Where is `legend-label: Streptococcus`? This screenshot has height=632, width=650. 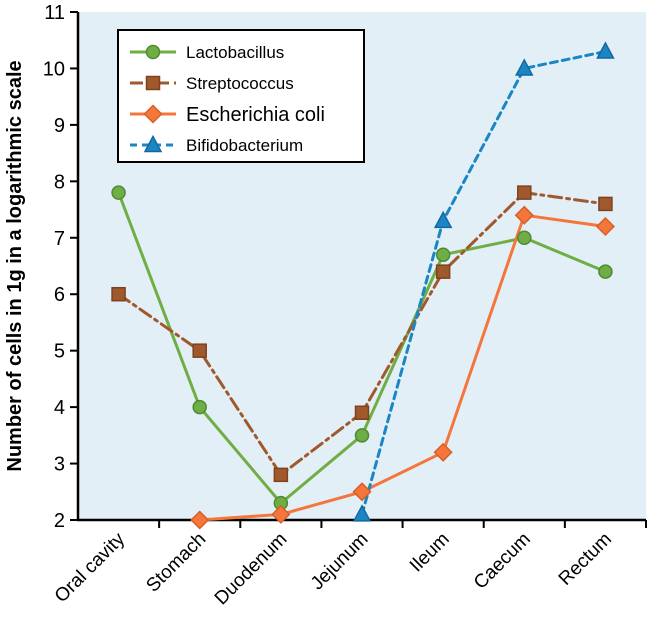 legend-label: Streptococcus is located at coordinates (240, 83).